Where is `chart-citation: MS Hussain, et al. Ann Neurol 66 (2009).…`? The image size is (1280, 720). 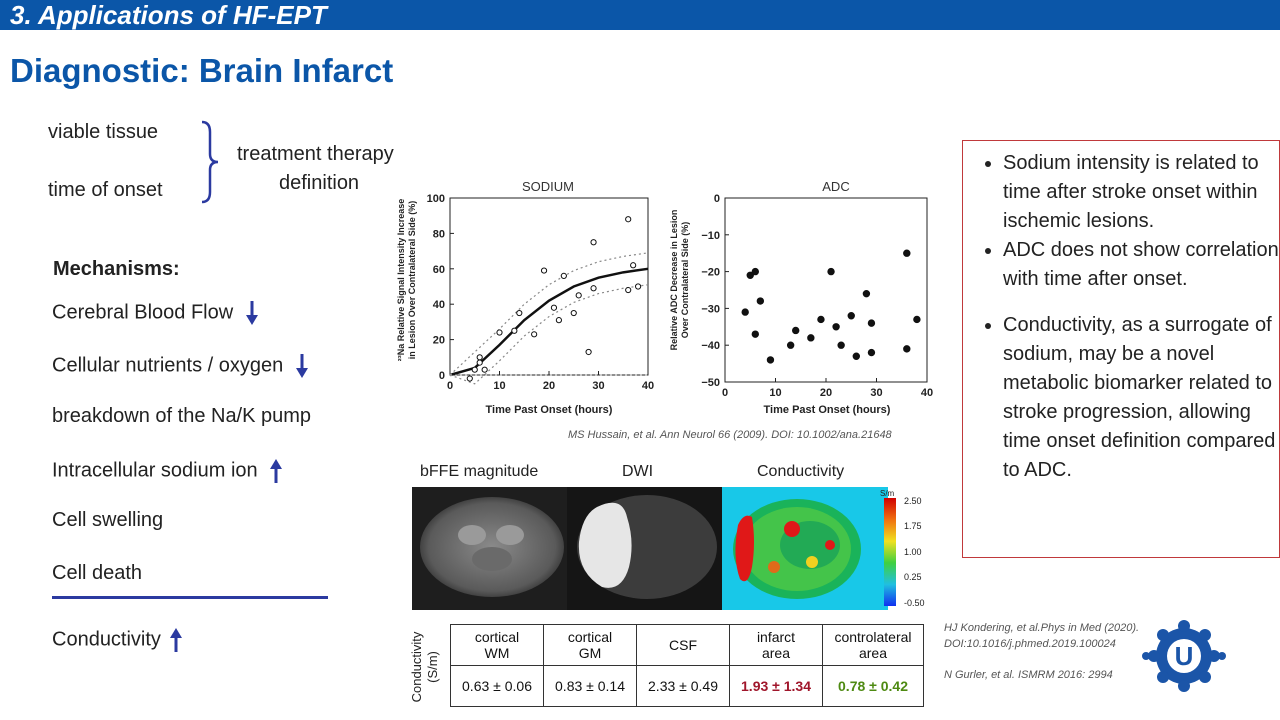
chart-citation: MS Hussain, et al. Ann Neurol 66 (2009).… is located at coordinates (730, 435).